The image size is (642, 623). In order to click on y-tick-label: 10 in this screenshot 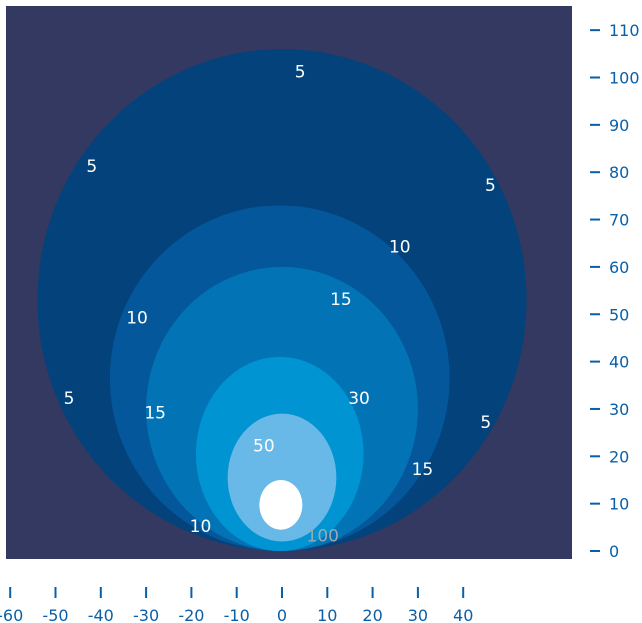, I will do `click(619, 504)`.